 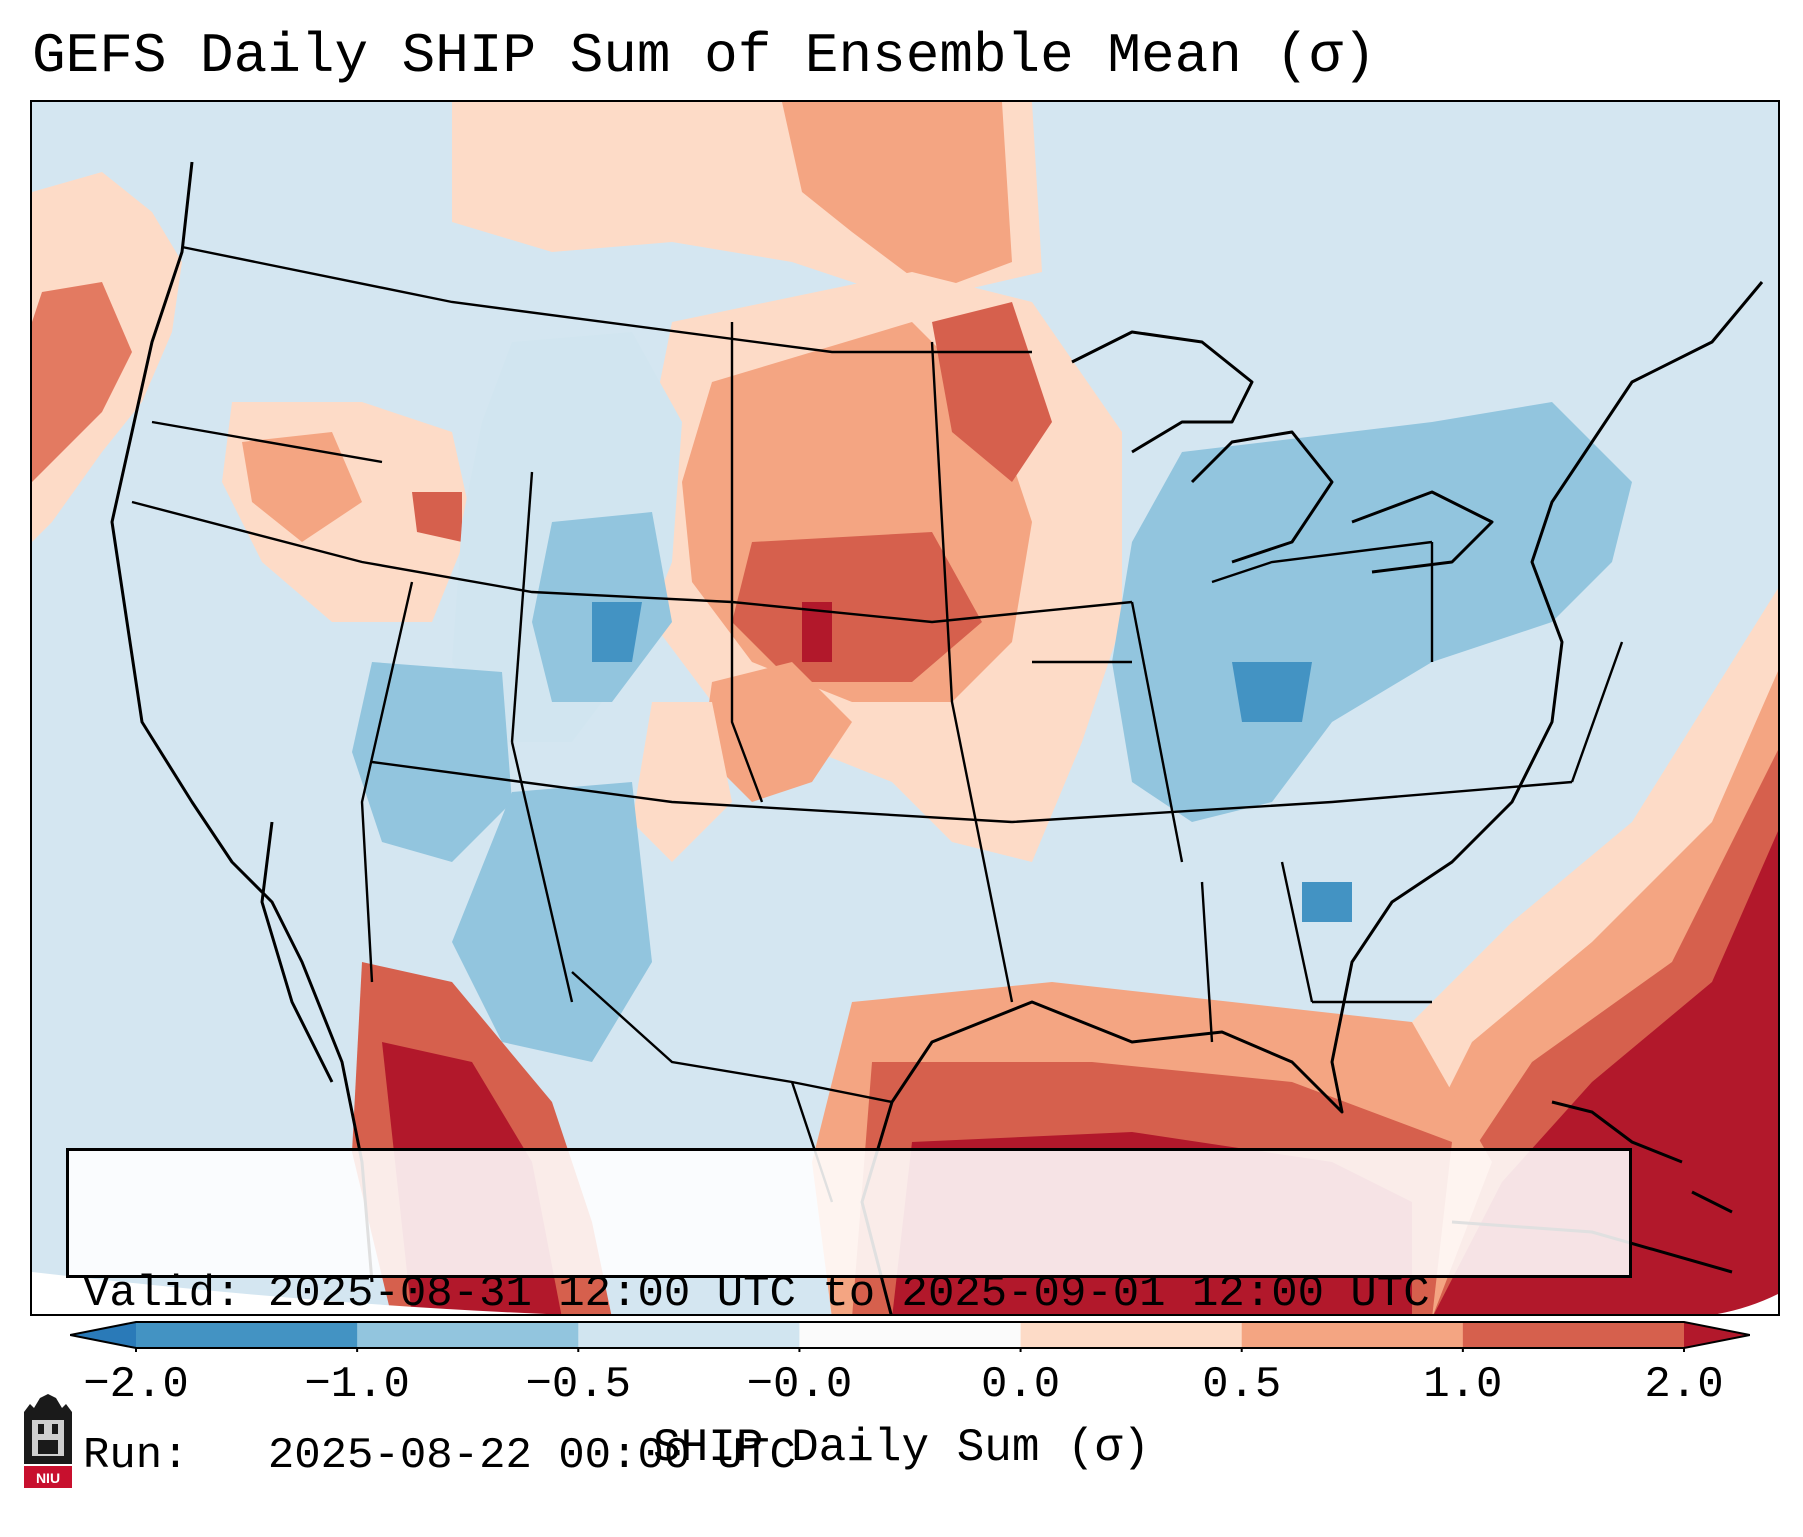 I want to click on colorbar-tick-label: 2.0, so click(x=1684, y=1385).